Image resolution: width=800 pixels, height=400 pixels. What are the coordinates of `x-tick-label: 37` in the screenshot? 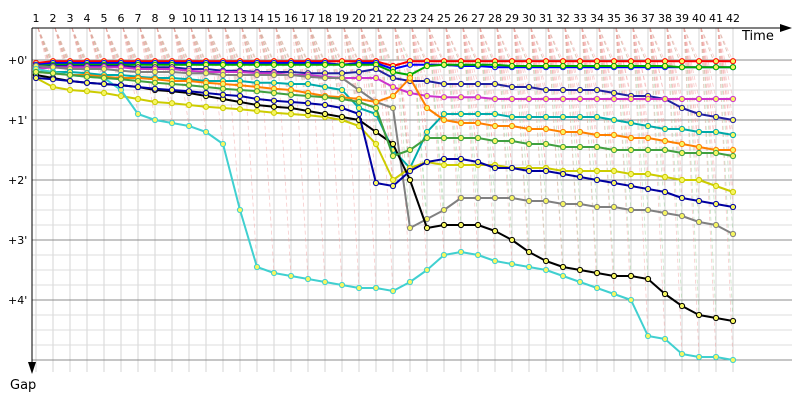 It's located at (648, 18).